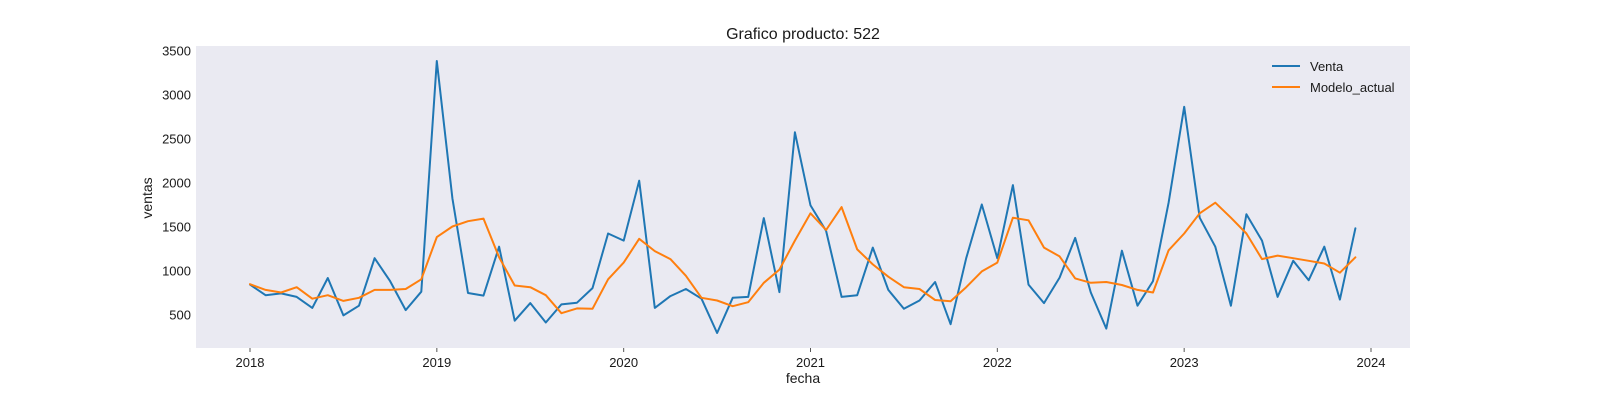  Describe the element at coordinates (147, 197) in the screenshot. I see `y-axis-title: ventas` at that location.